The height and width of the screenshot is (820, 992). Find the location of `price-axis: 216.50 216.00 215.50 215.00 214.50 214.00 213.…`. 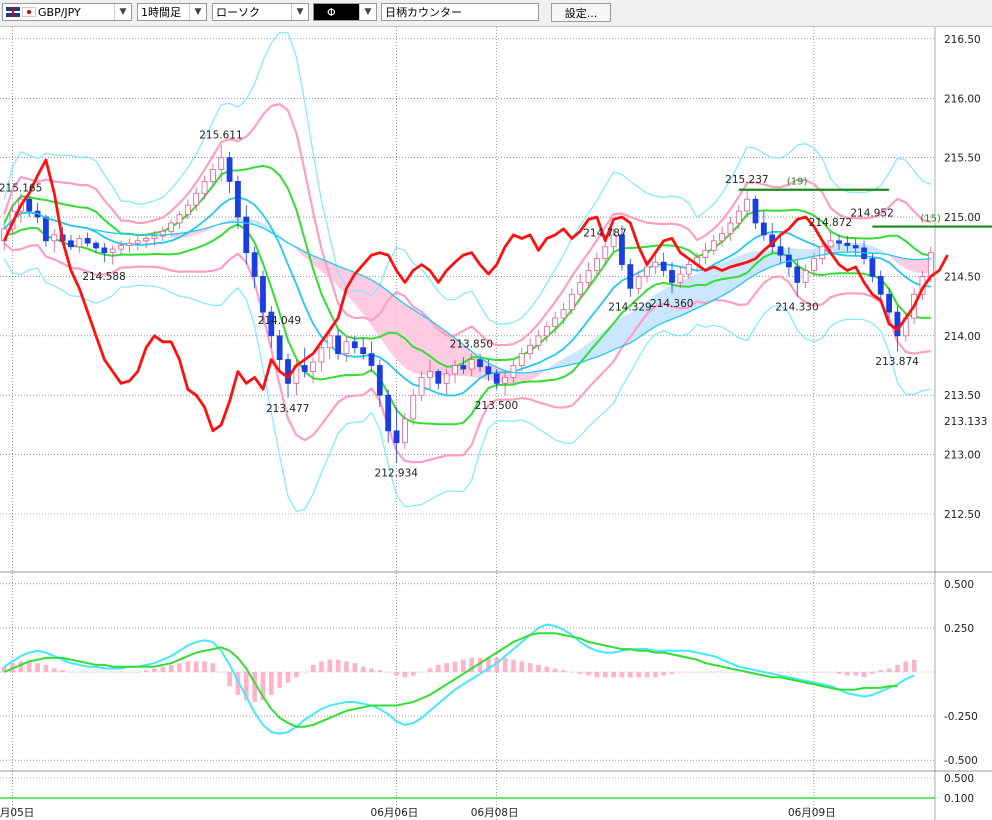

price-axis: 216.50 216.00 215.50 215.00 214.50 214.00 213.… is located at coordinates (965, 277).